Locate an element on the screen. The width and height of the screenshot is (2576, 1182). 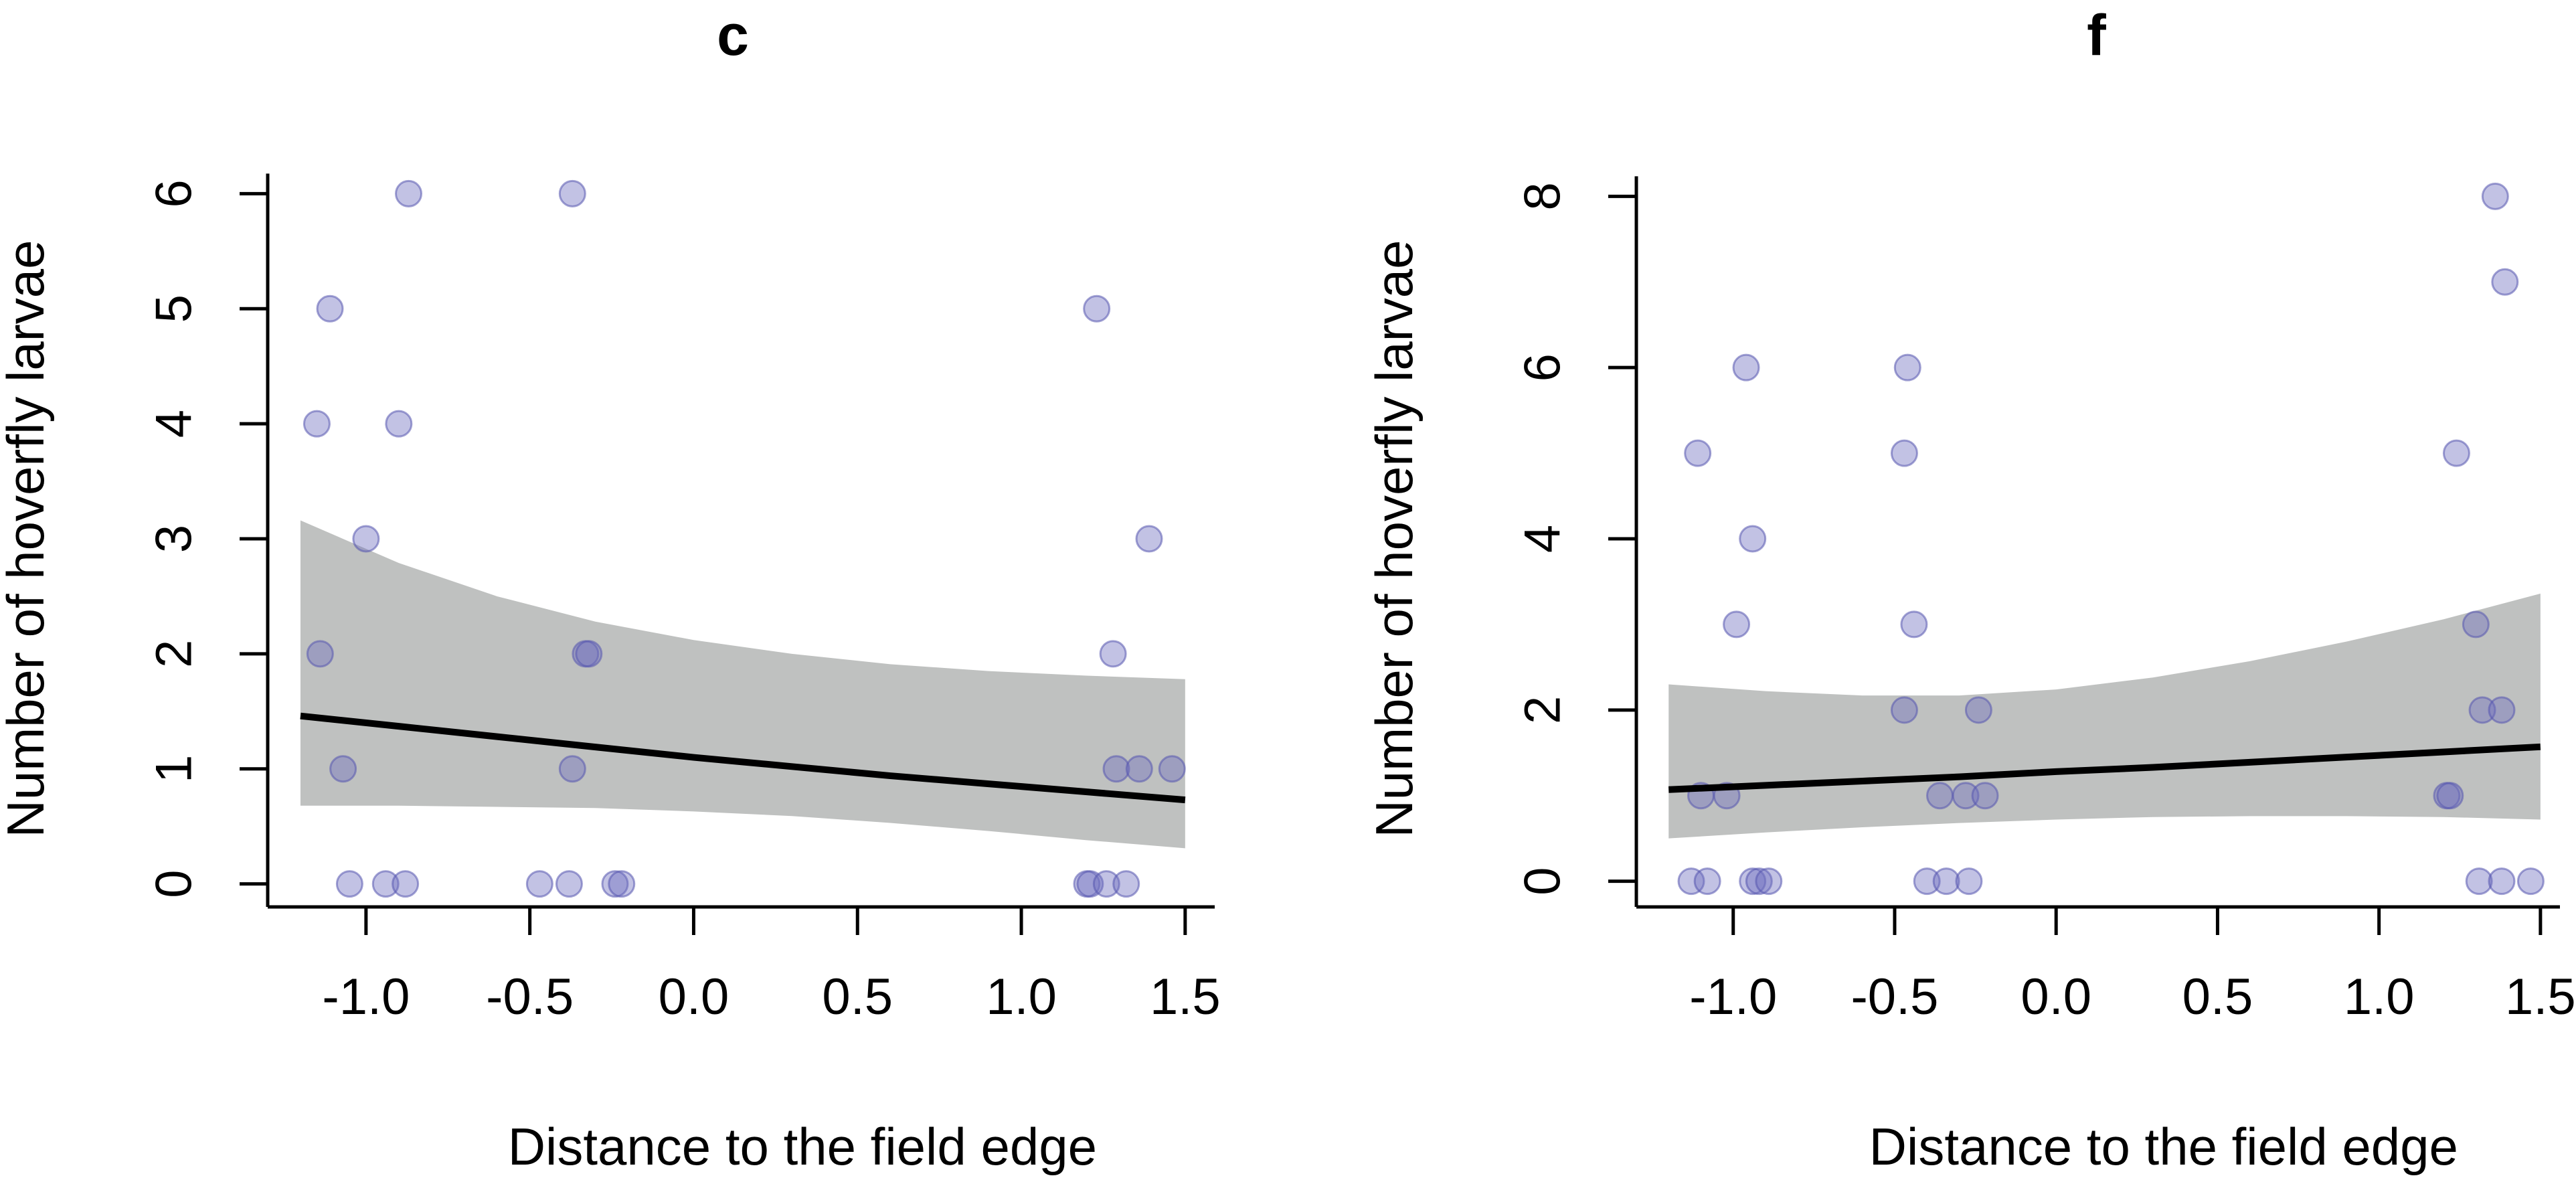
y-tick-label: 8 is located at coordinates (1543, 196).